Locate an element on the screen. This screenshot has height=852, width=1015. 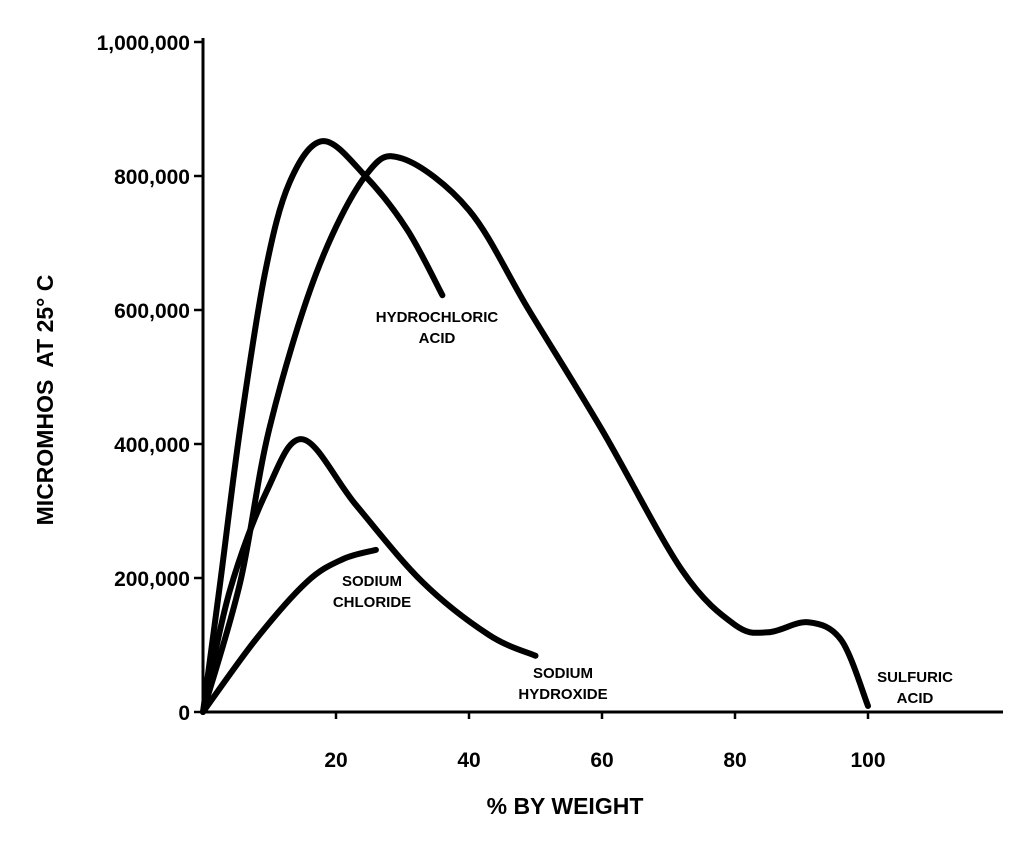
y-tick-label: 800,000 is located at coordinates (152, 177).